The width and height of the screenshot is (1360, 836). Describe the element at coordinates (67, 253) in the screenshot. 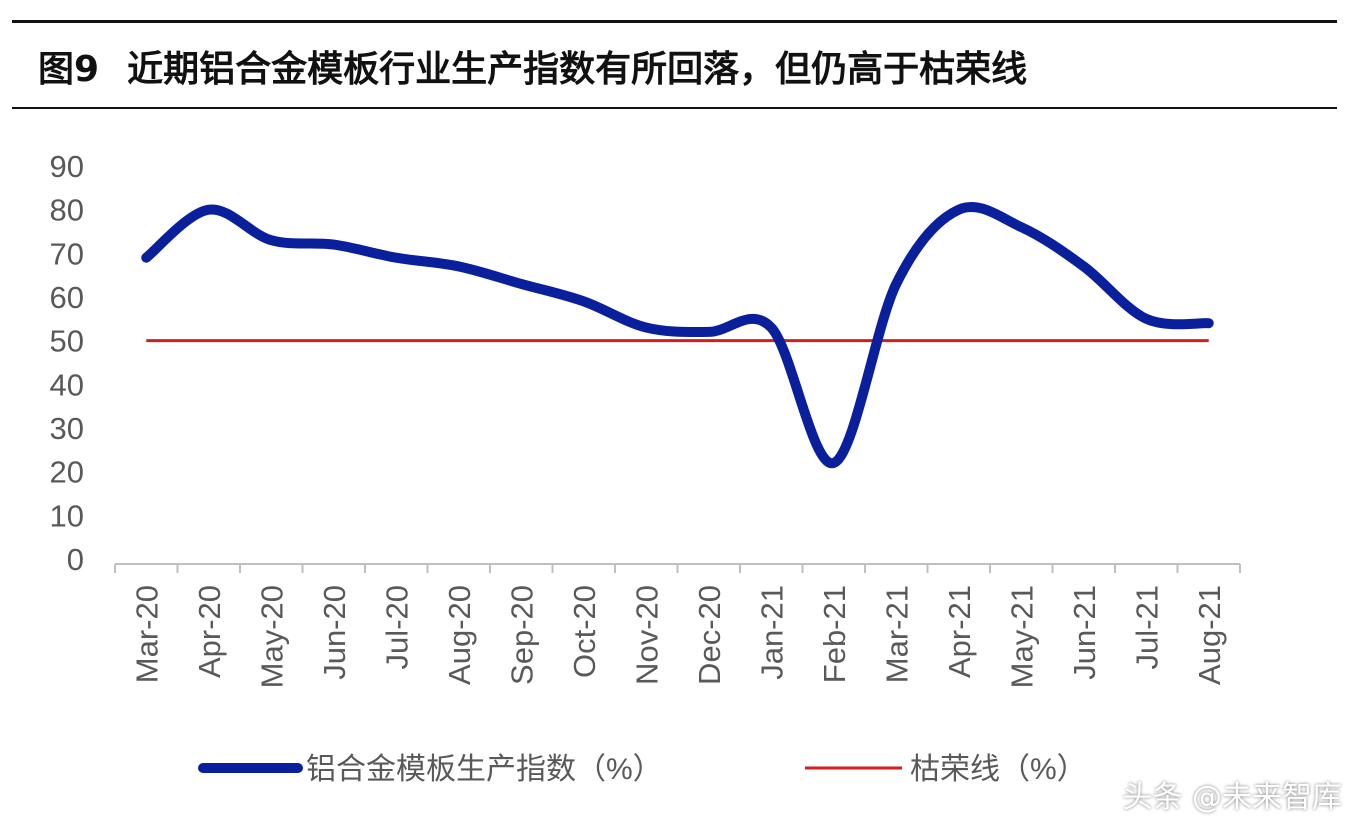

I see `y-tick-label: 70` at that location.